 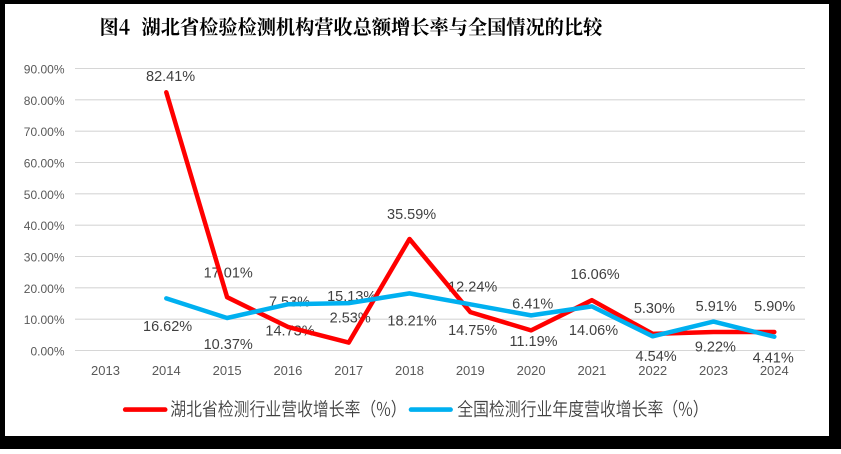 What do you see at coordinates (348, 370) in the screenshot?
I see `svg-text: 2017` at bounding box center [348, 370].